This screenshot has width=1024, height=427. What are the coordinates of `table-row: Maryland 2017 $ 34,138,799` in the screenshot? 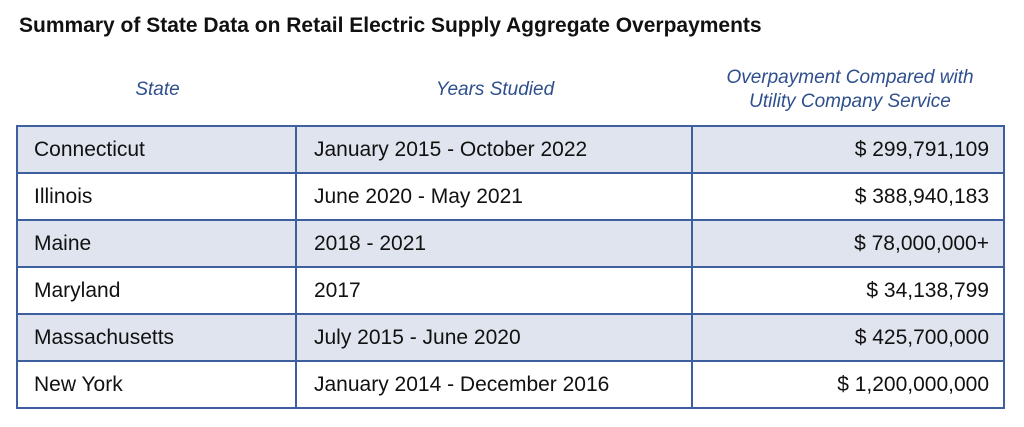 It's located at (510, 289).